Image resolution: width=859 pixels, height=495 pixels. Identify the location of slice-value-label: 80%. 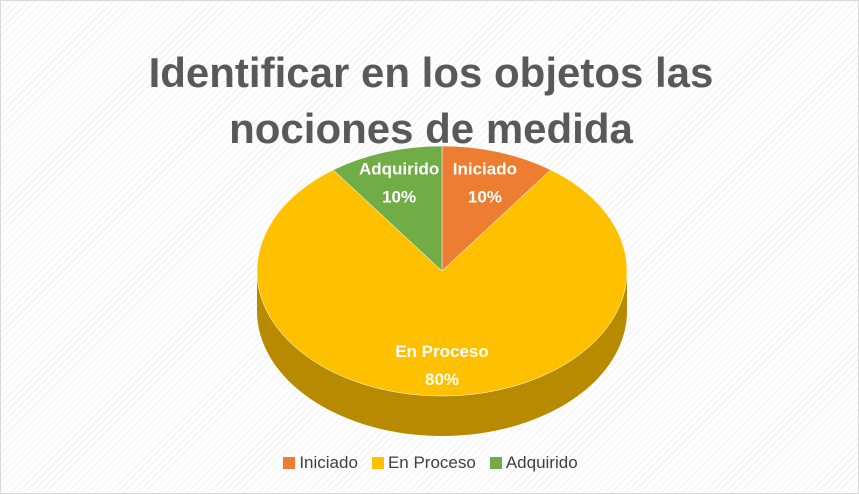
(442, 379).